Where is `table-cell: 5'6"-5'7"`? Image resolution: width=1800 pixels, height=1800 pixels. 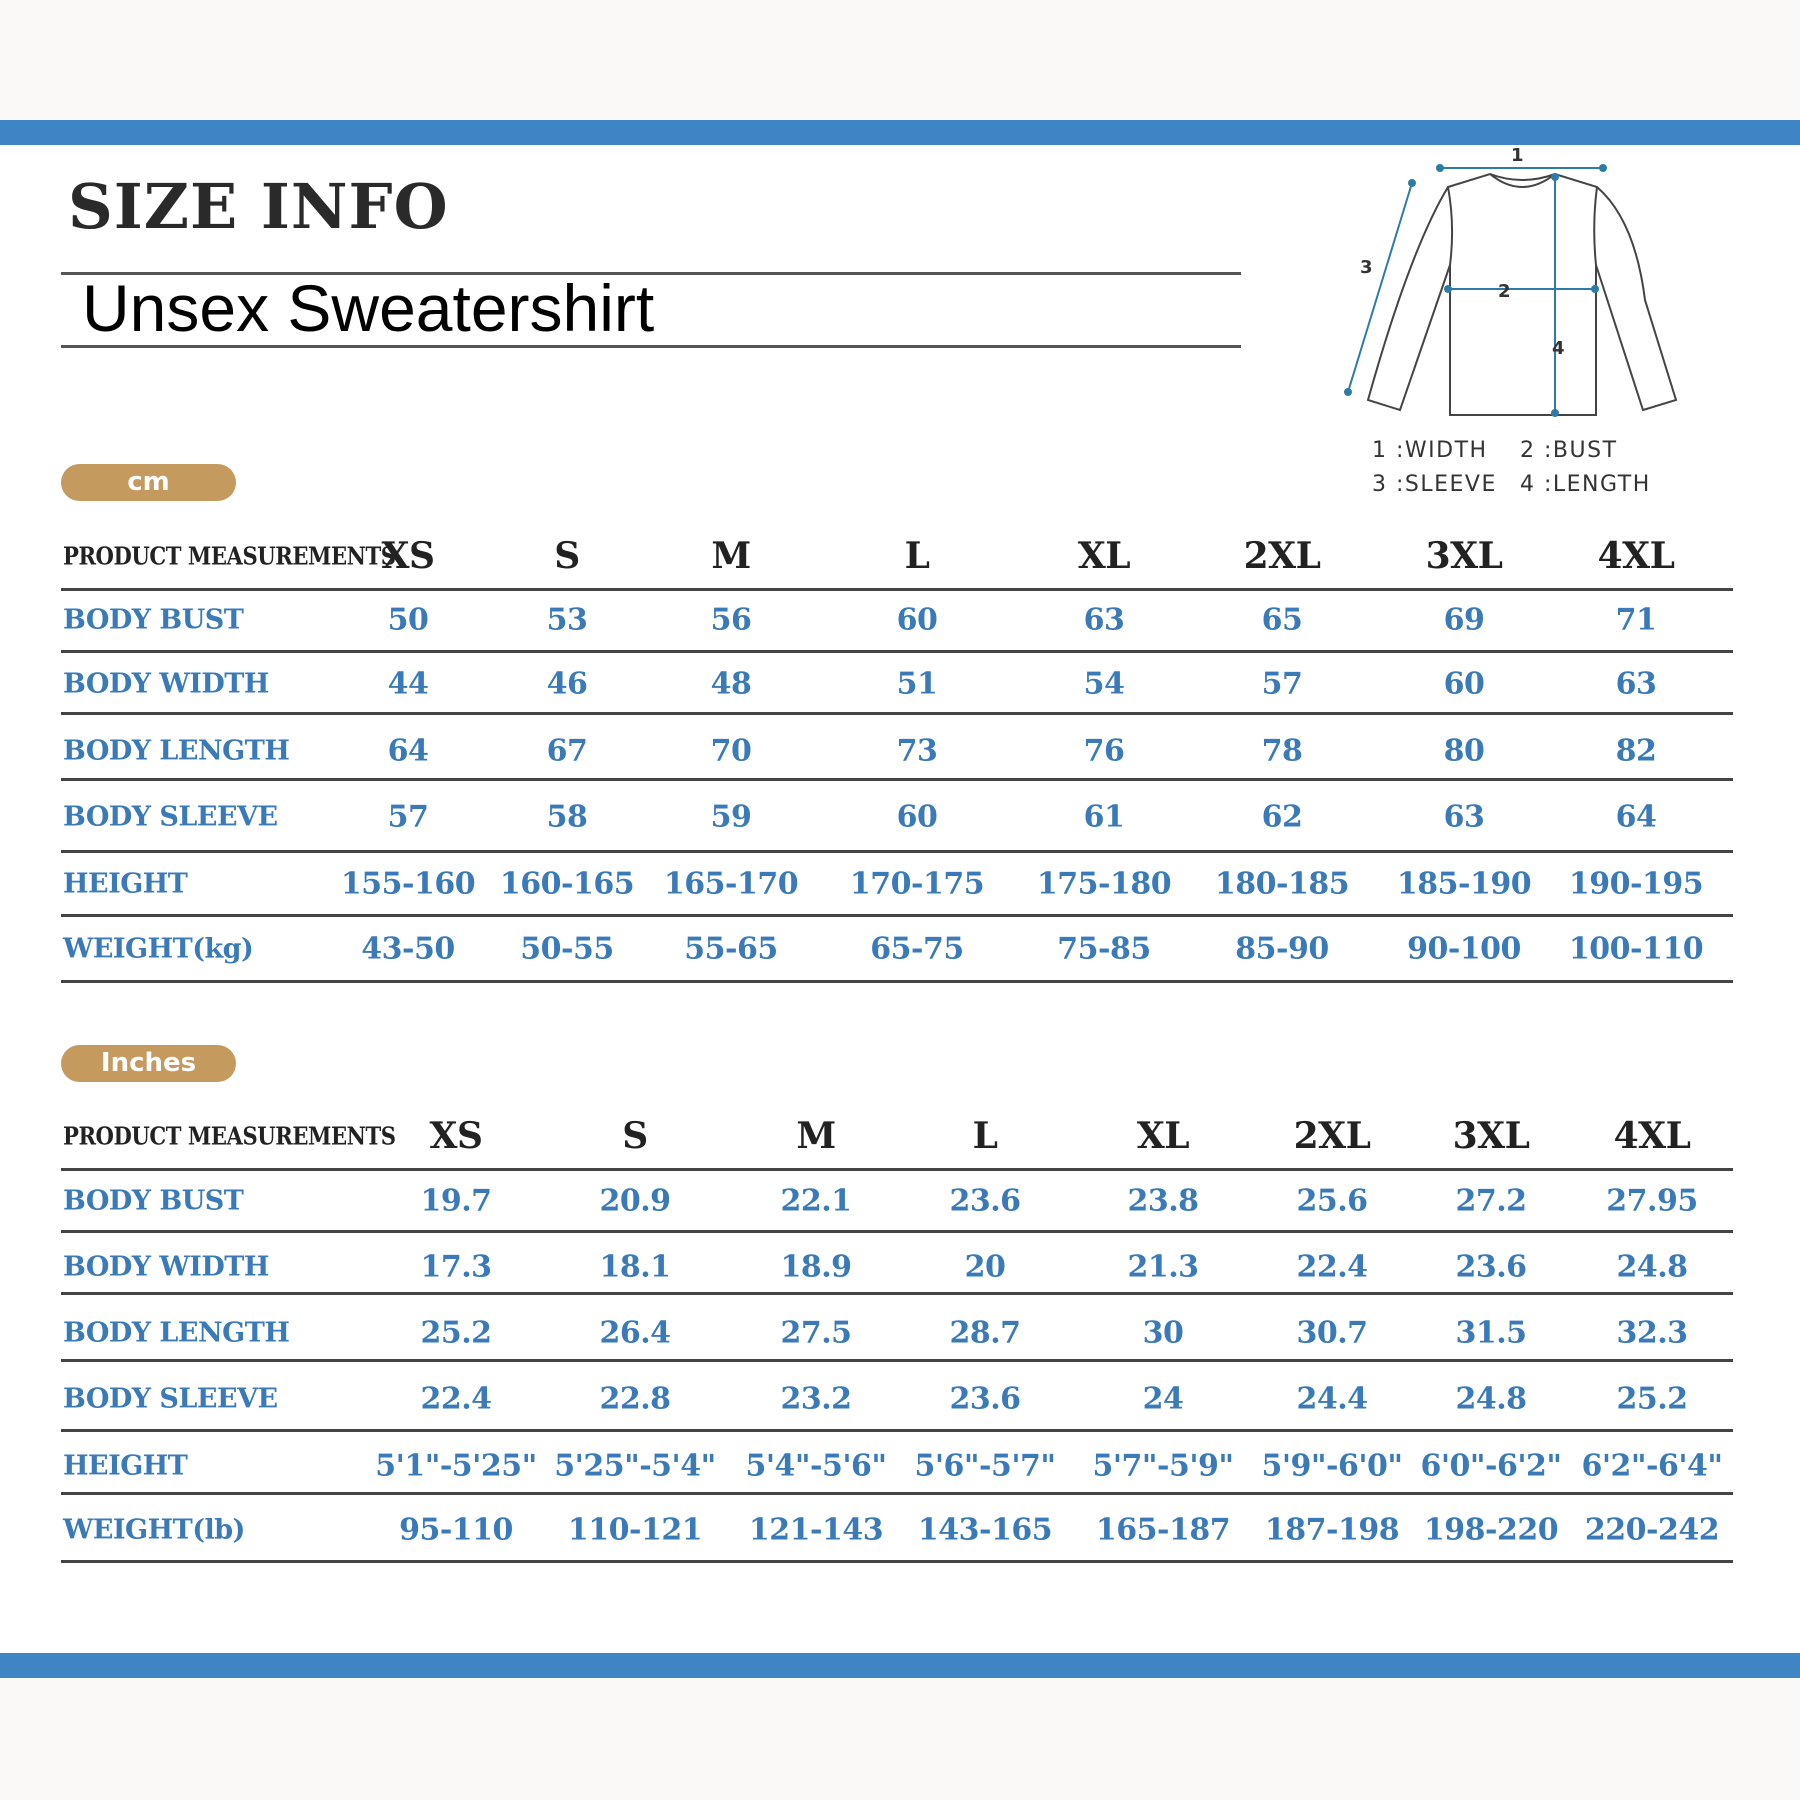 table-cell: 5'6"-5'7" is located at coordinates (985, 1466).